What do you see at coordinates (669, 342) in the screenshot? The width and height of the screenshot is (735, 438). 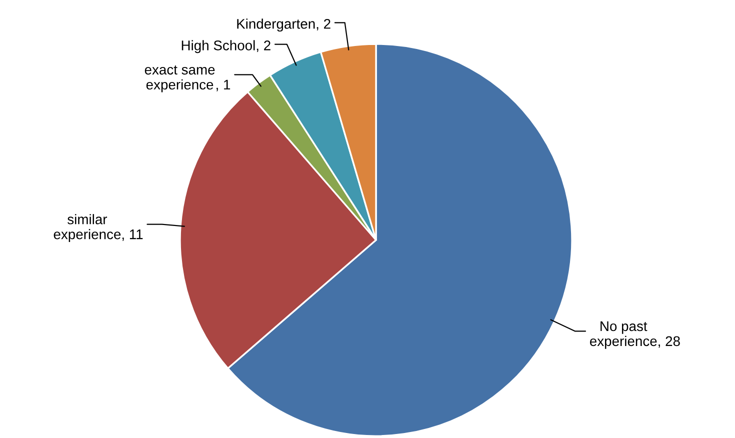 I see `data-label: , 28` at bounding box center [669, 342].